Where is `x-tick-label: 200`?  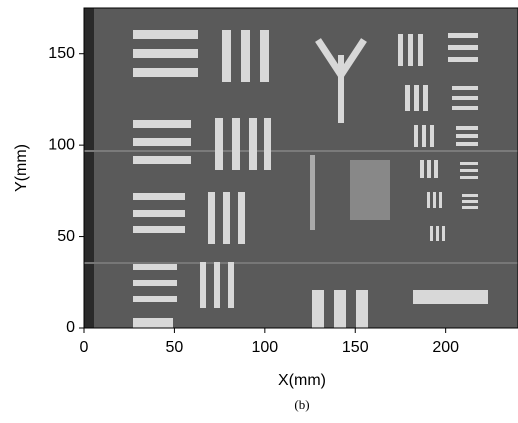
x-tick-label: 200 is located at coordinates (445, 347).